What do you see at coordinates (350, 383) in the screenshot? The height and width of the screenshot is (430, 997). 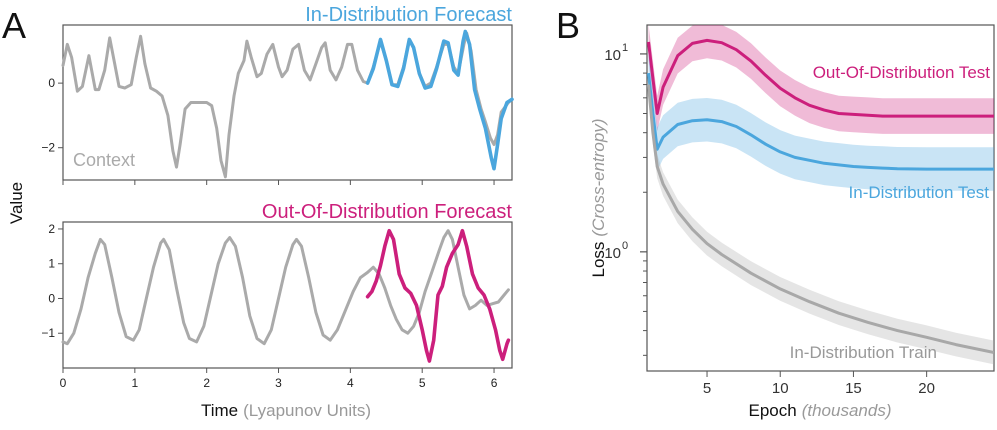 I see `x-tick-label: 4` at bounding box center [350, 383].